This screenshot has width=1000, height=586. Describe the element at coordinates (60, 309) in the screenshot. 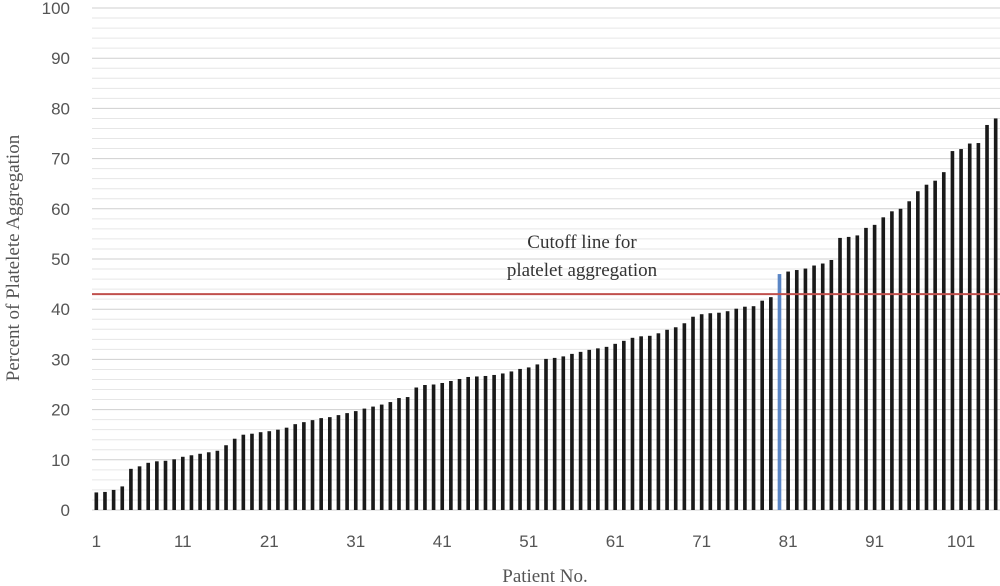

I see `y-tick-label: 40` at that location.